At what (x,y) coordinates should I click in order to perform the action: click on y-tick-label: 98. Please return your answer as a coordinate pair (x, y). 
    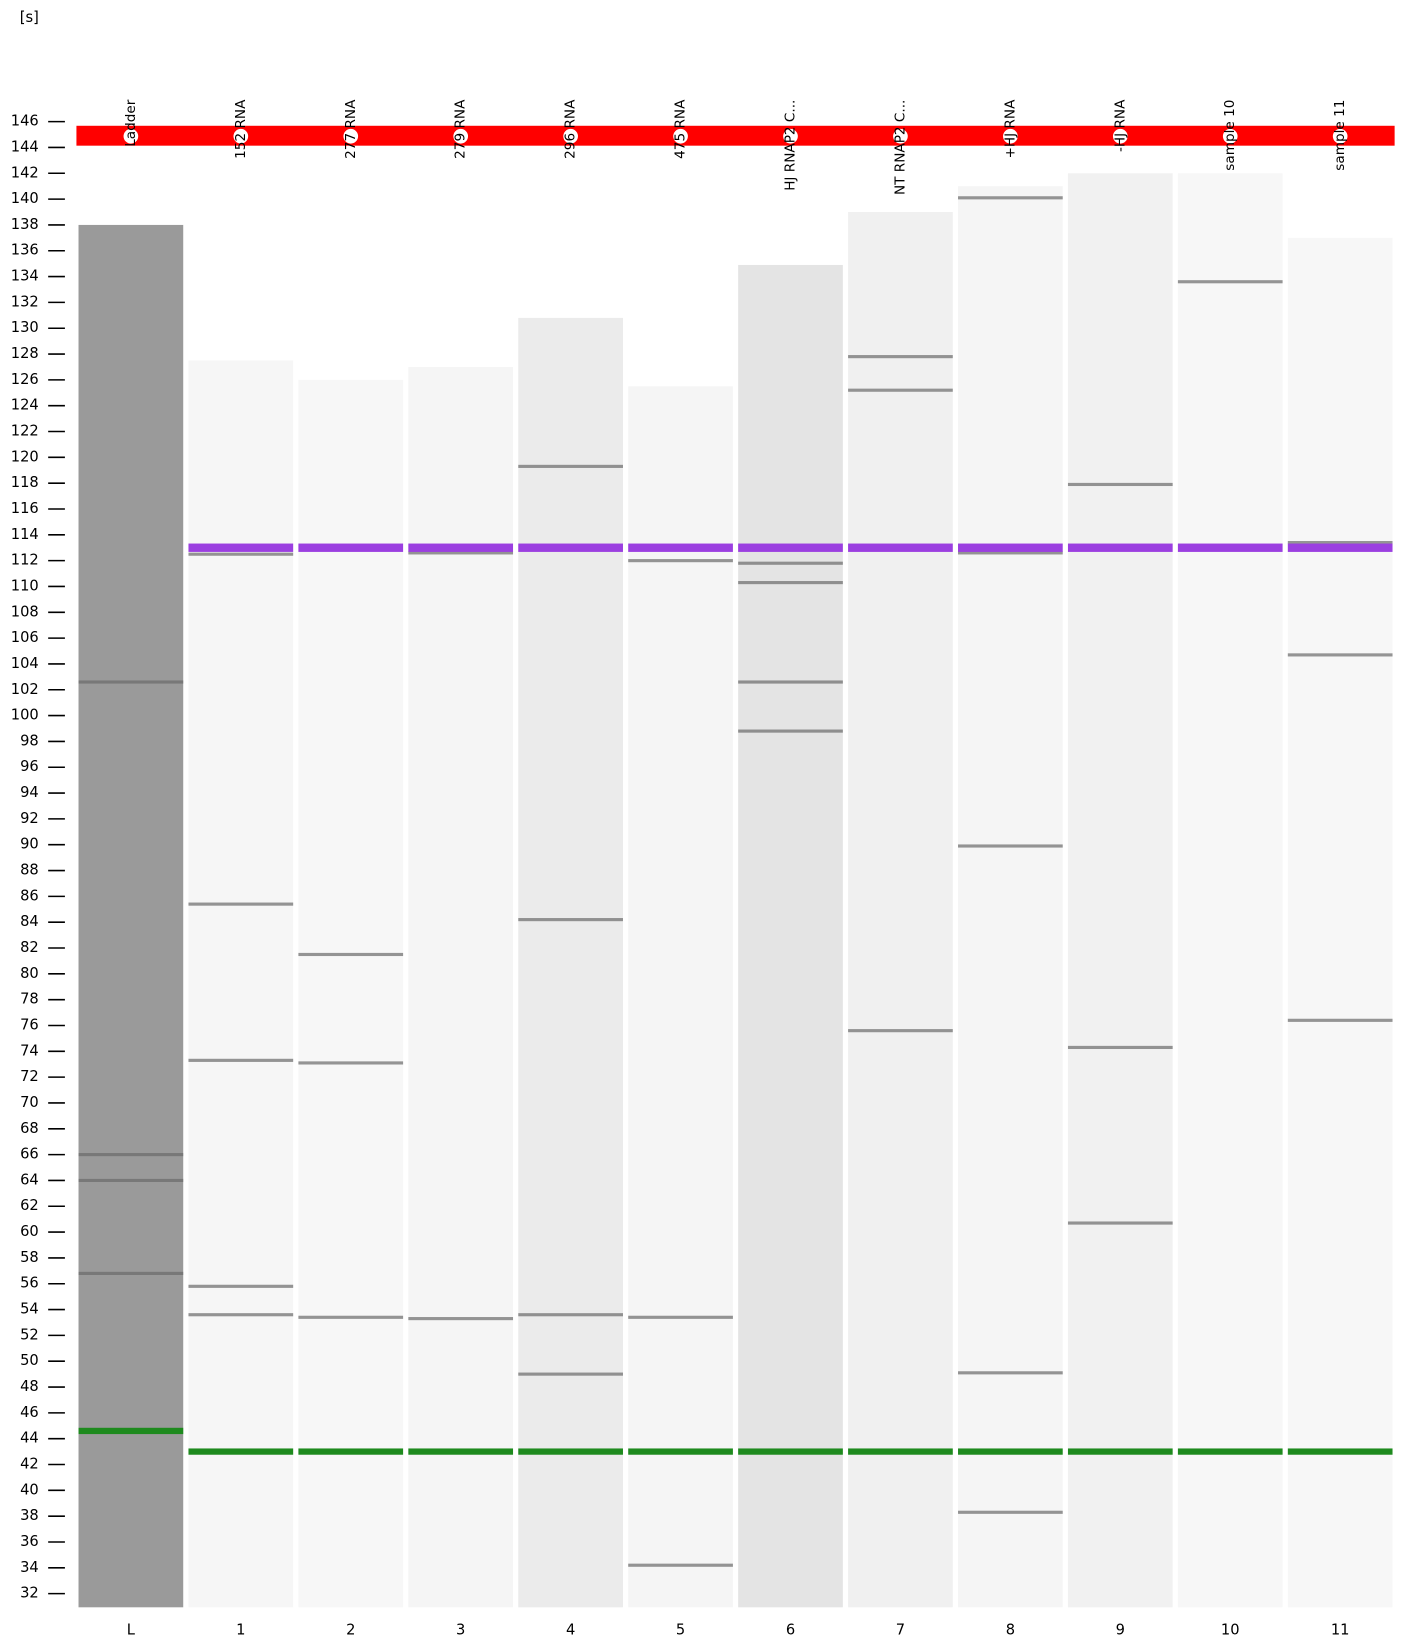
    Looking at the image, I should click on (29, 740).